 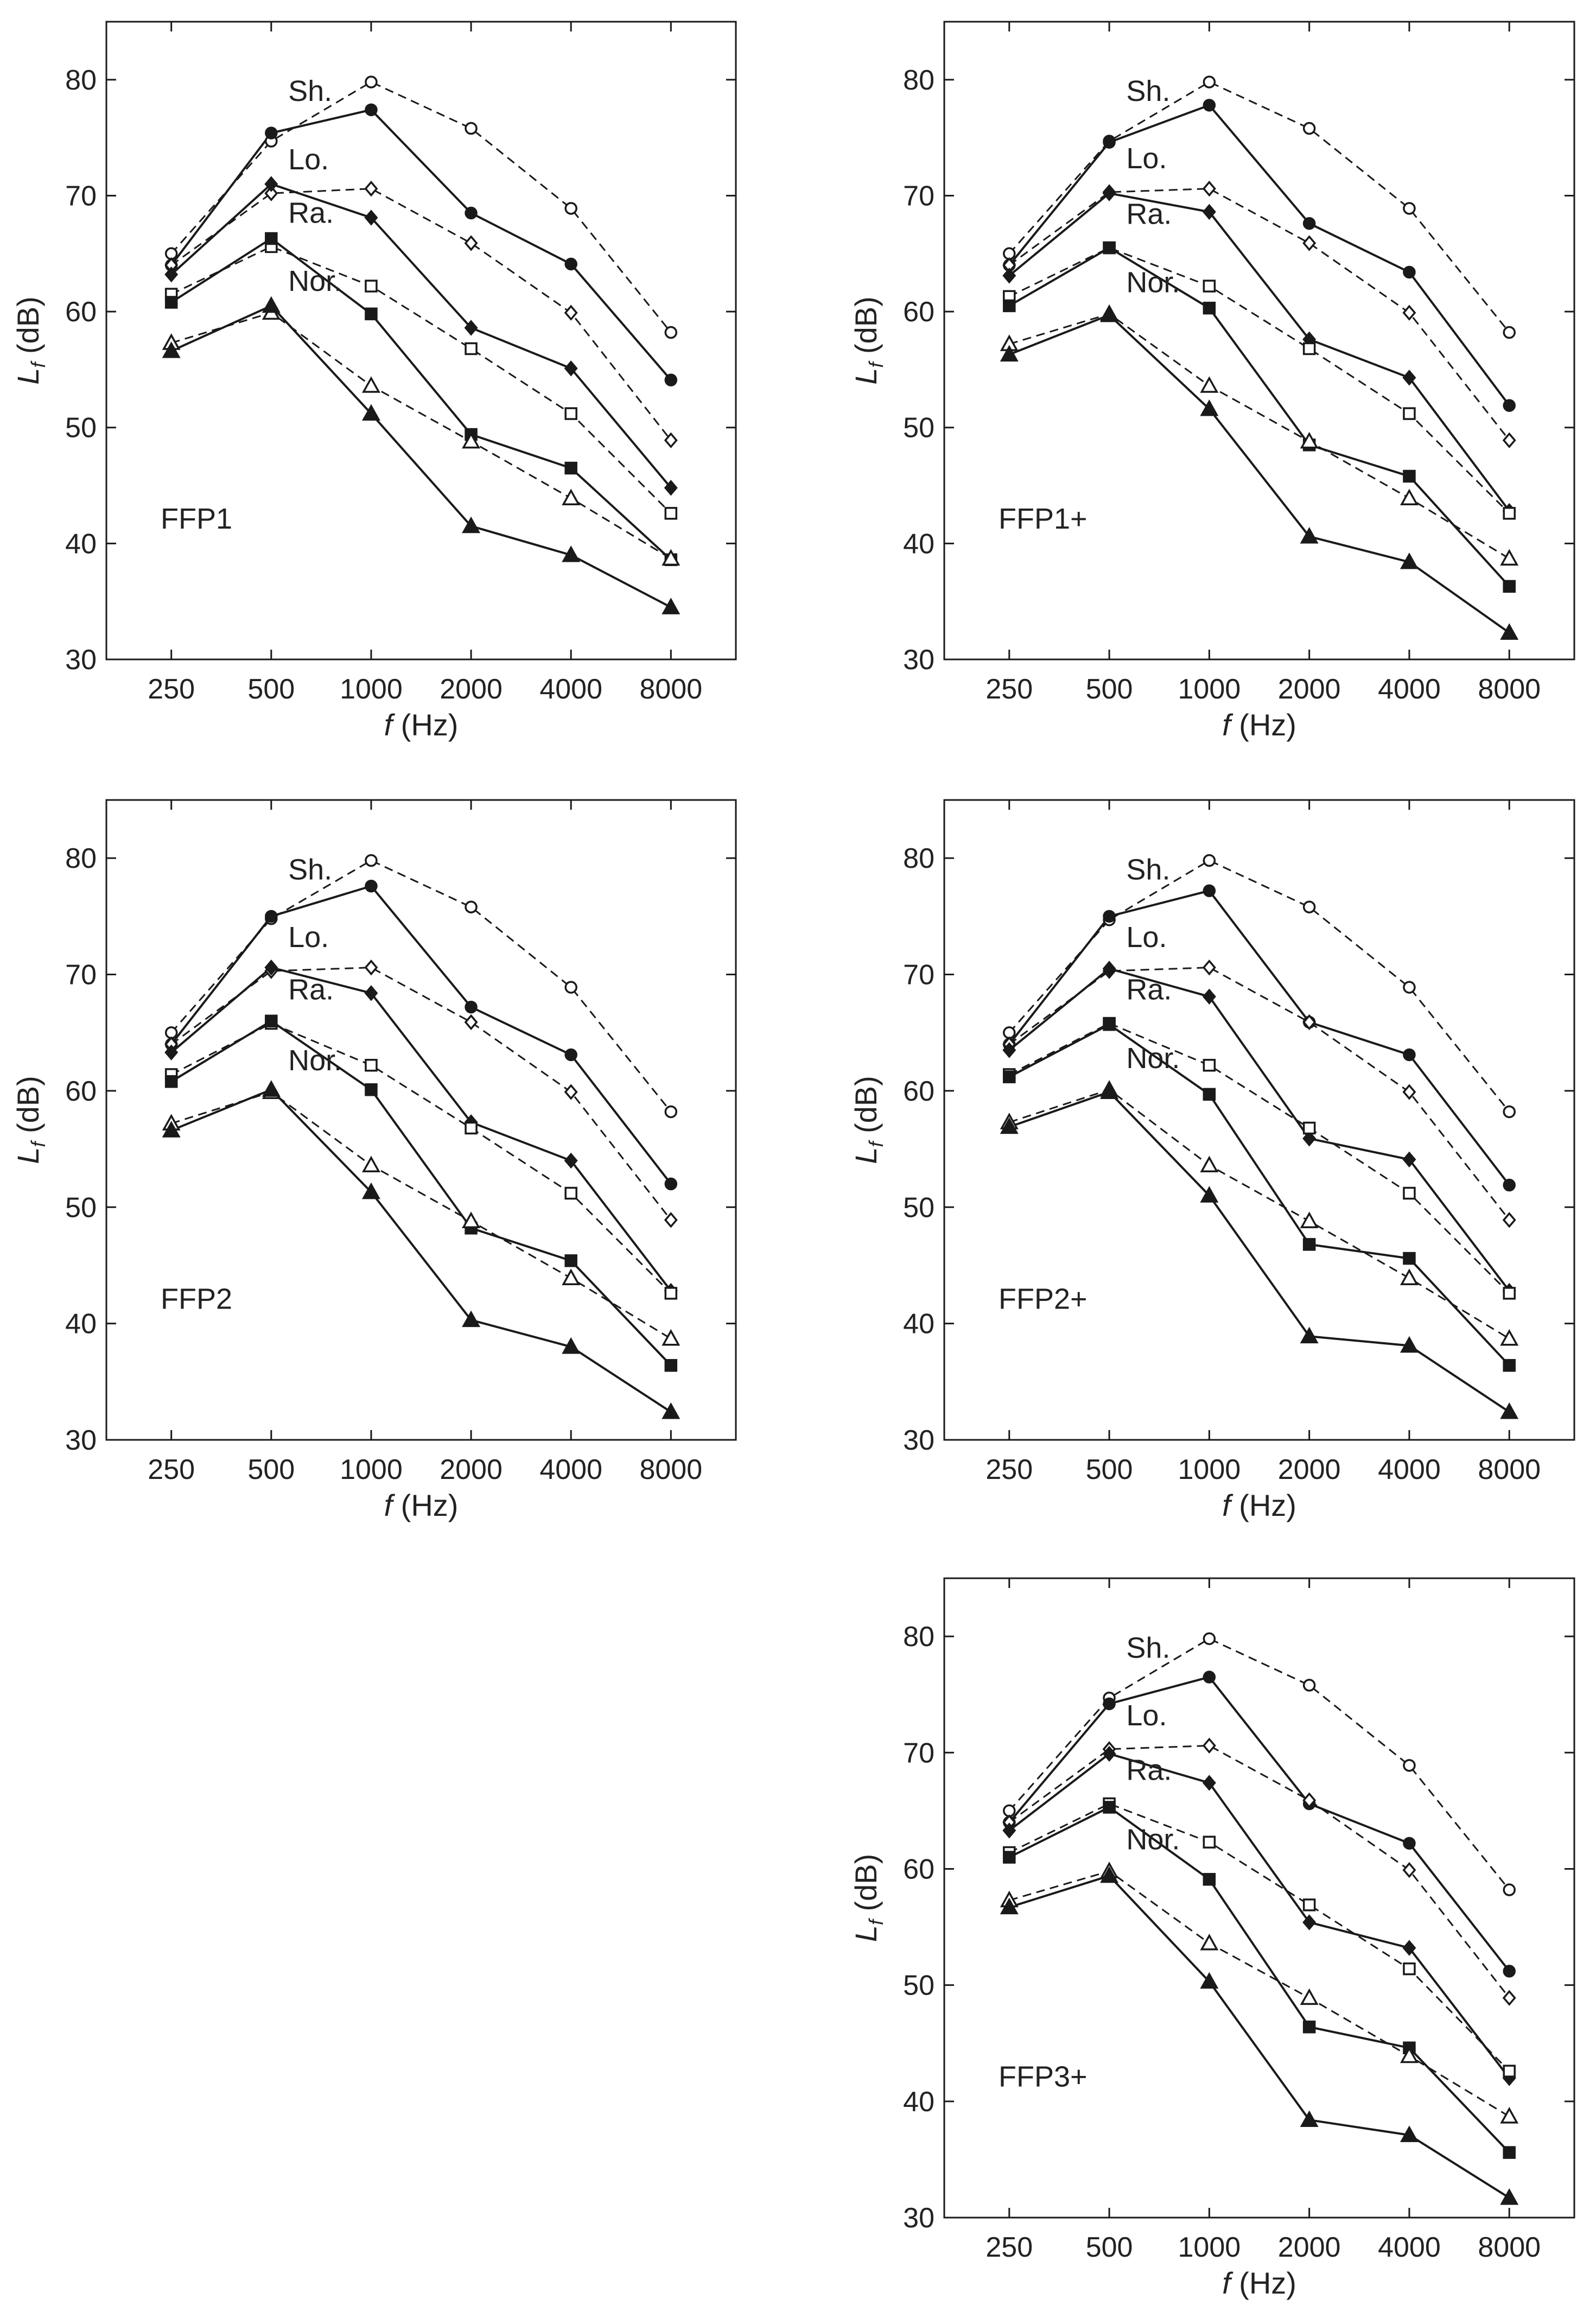 I want to click on series-line-sh-filled, so click(x=1259, y=1037).